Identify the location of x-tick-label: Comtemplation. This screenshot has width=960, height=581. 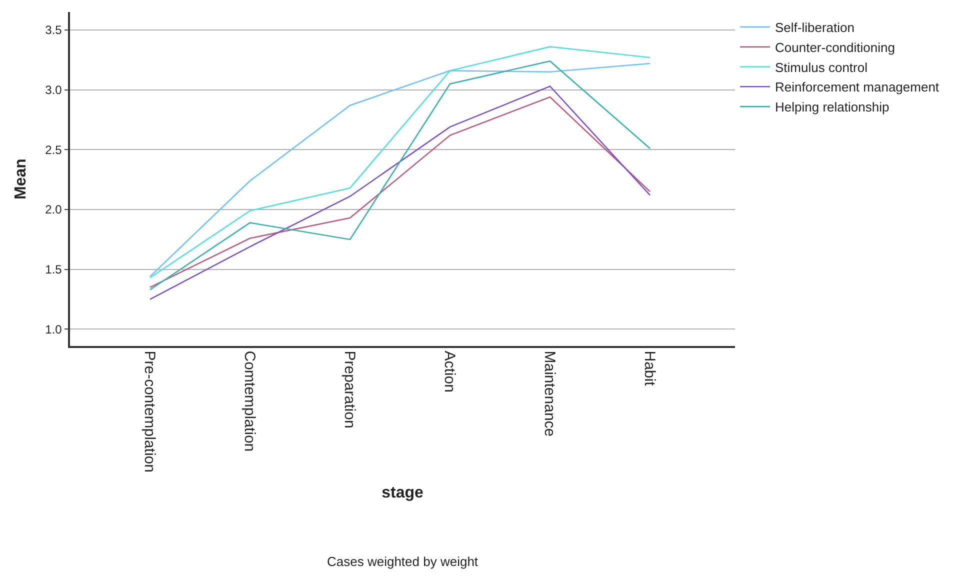
(249, 401).